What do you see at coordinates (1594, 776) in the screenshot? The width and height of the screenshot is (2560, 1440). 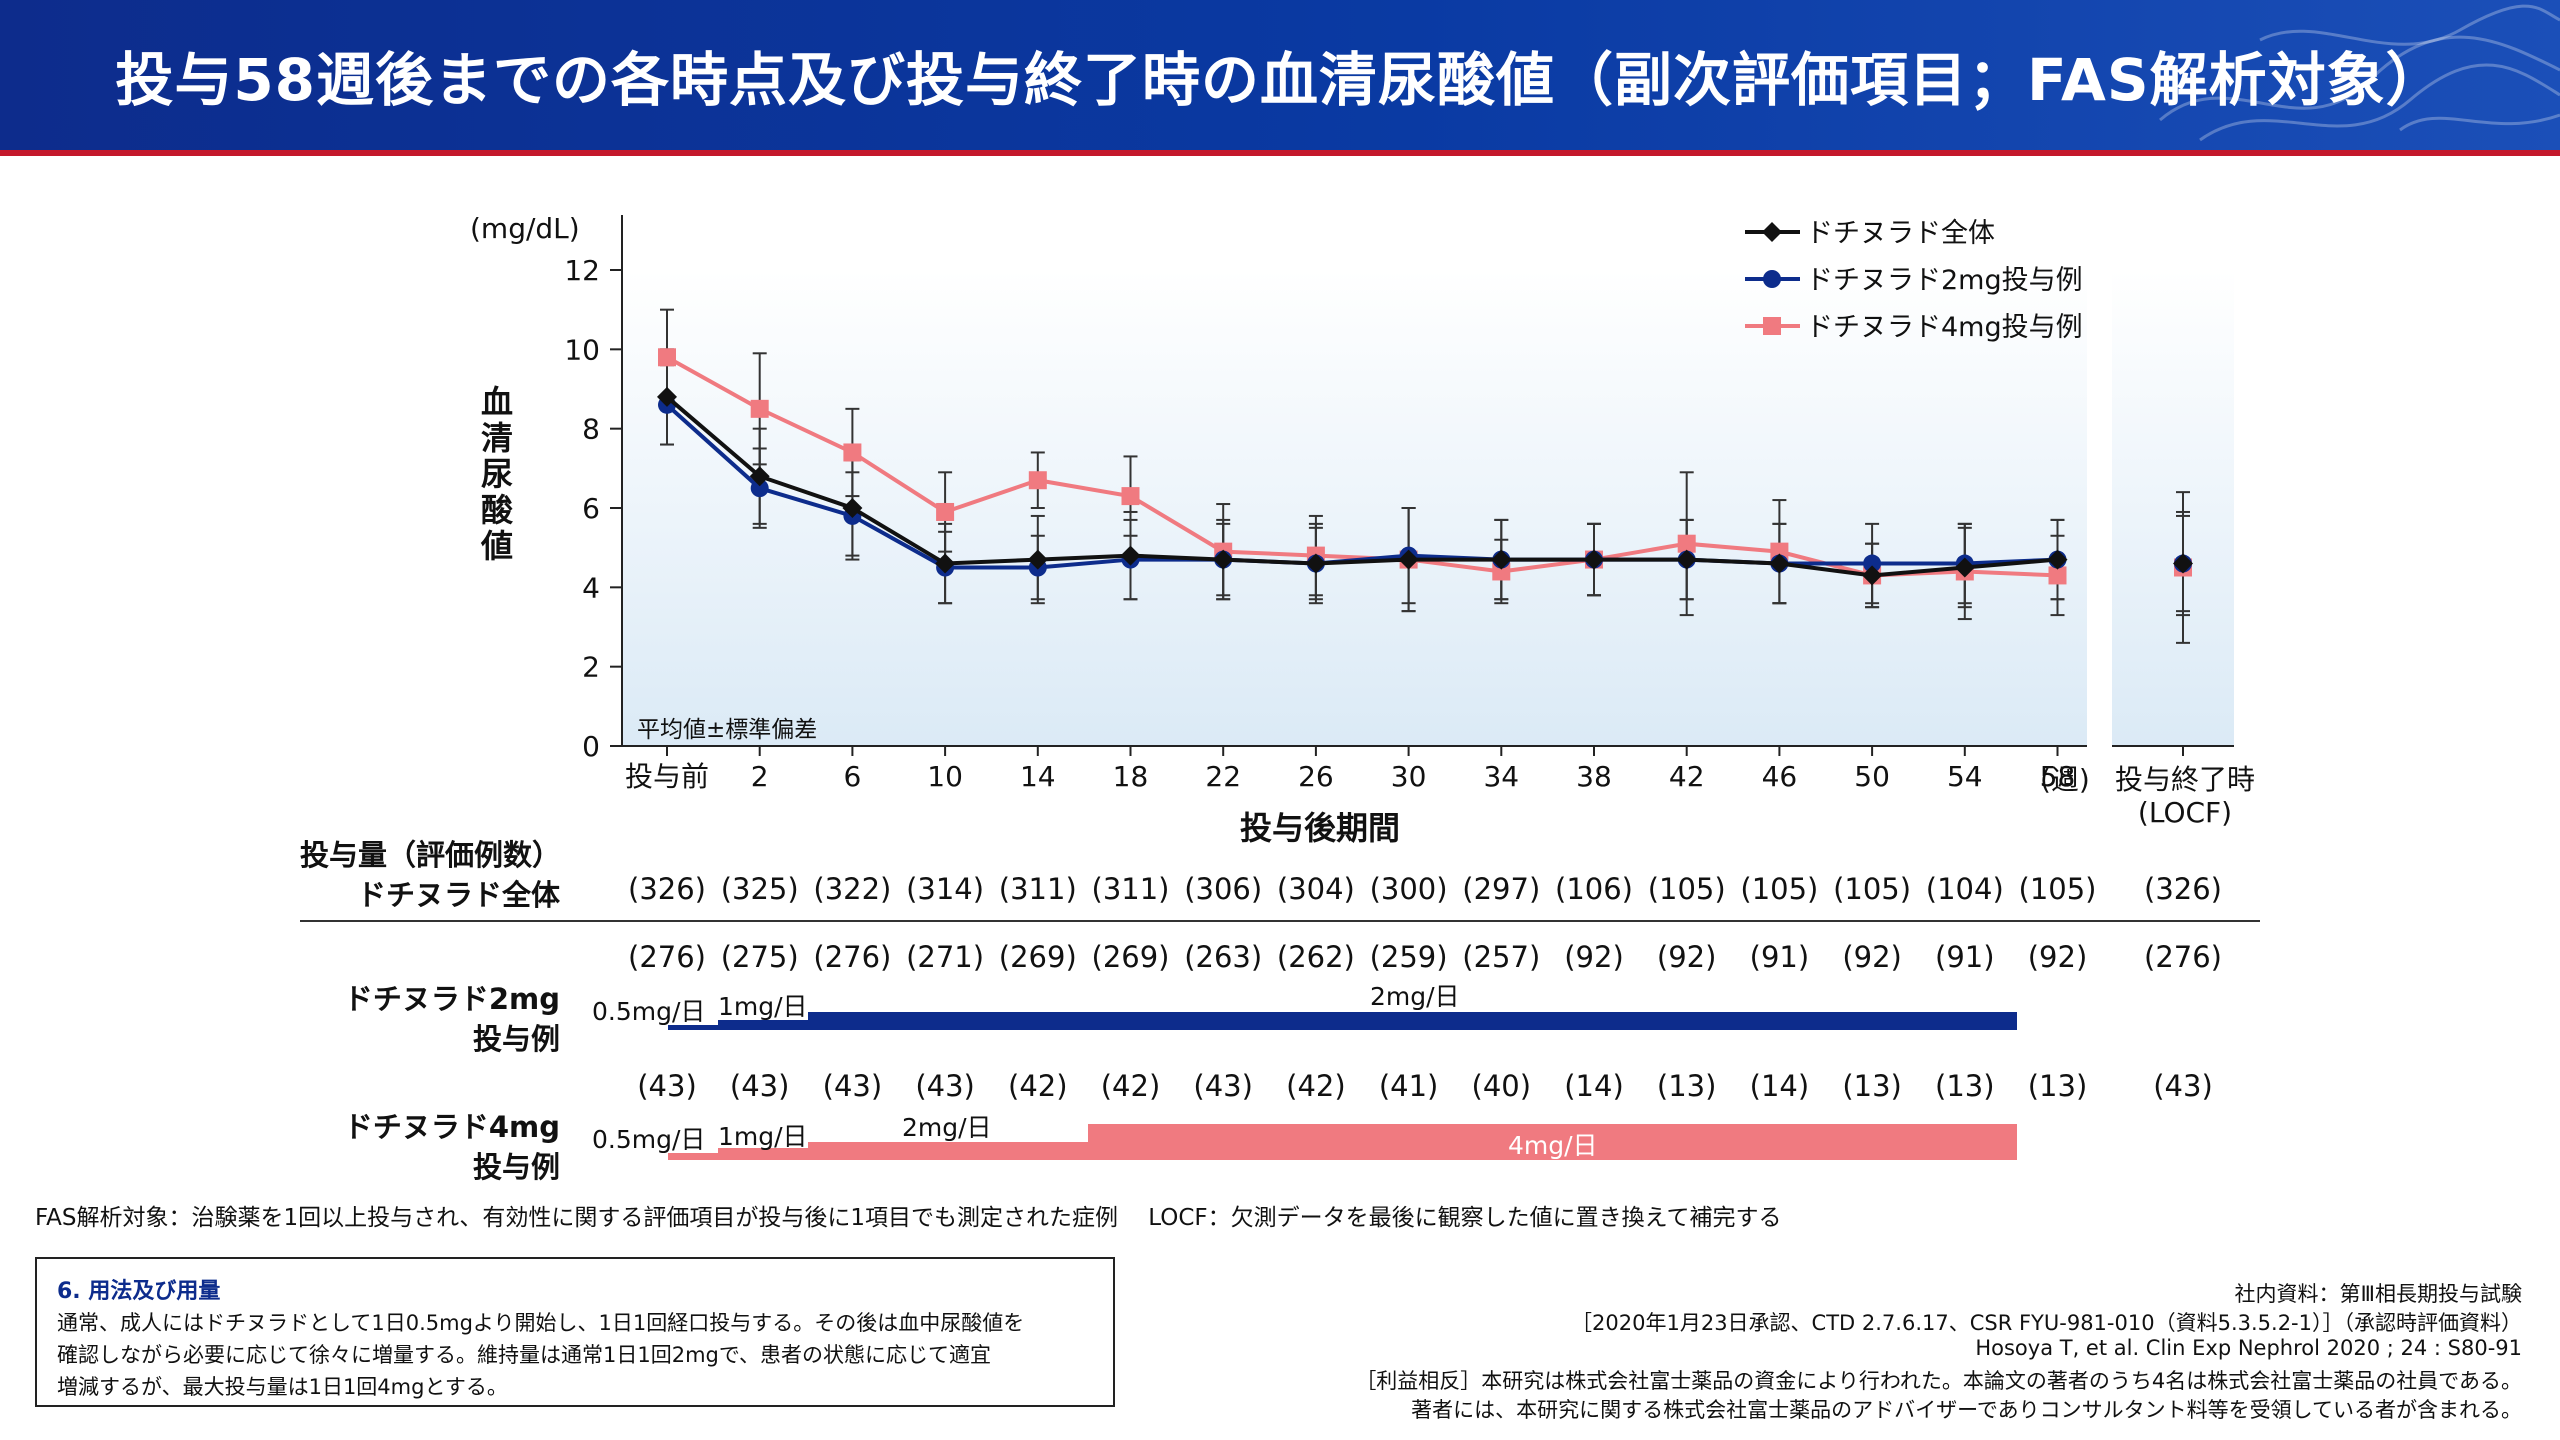 I see `x-tick-label: 38` at bounding box center [1594, 776].